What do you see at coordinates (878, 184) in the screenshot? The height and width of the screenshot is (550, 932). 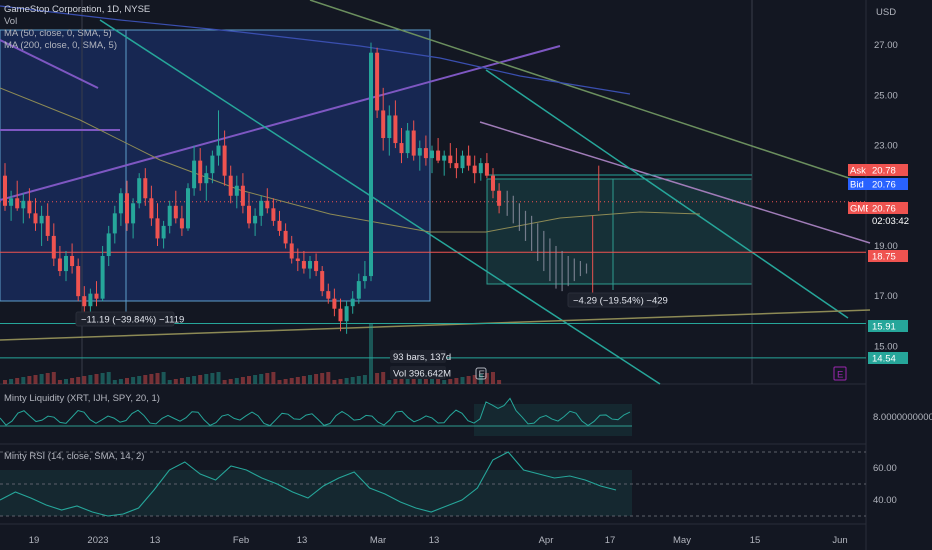 I see `bid-tag: Bid 20.76` at bounding box center [878, 184].